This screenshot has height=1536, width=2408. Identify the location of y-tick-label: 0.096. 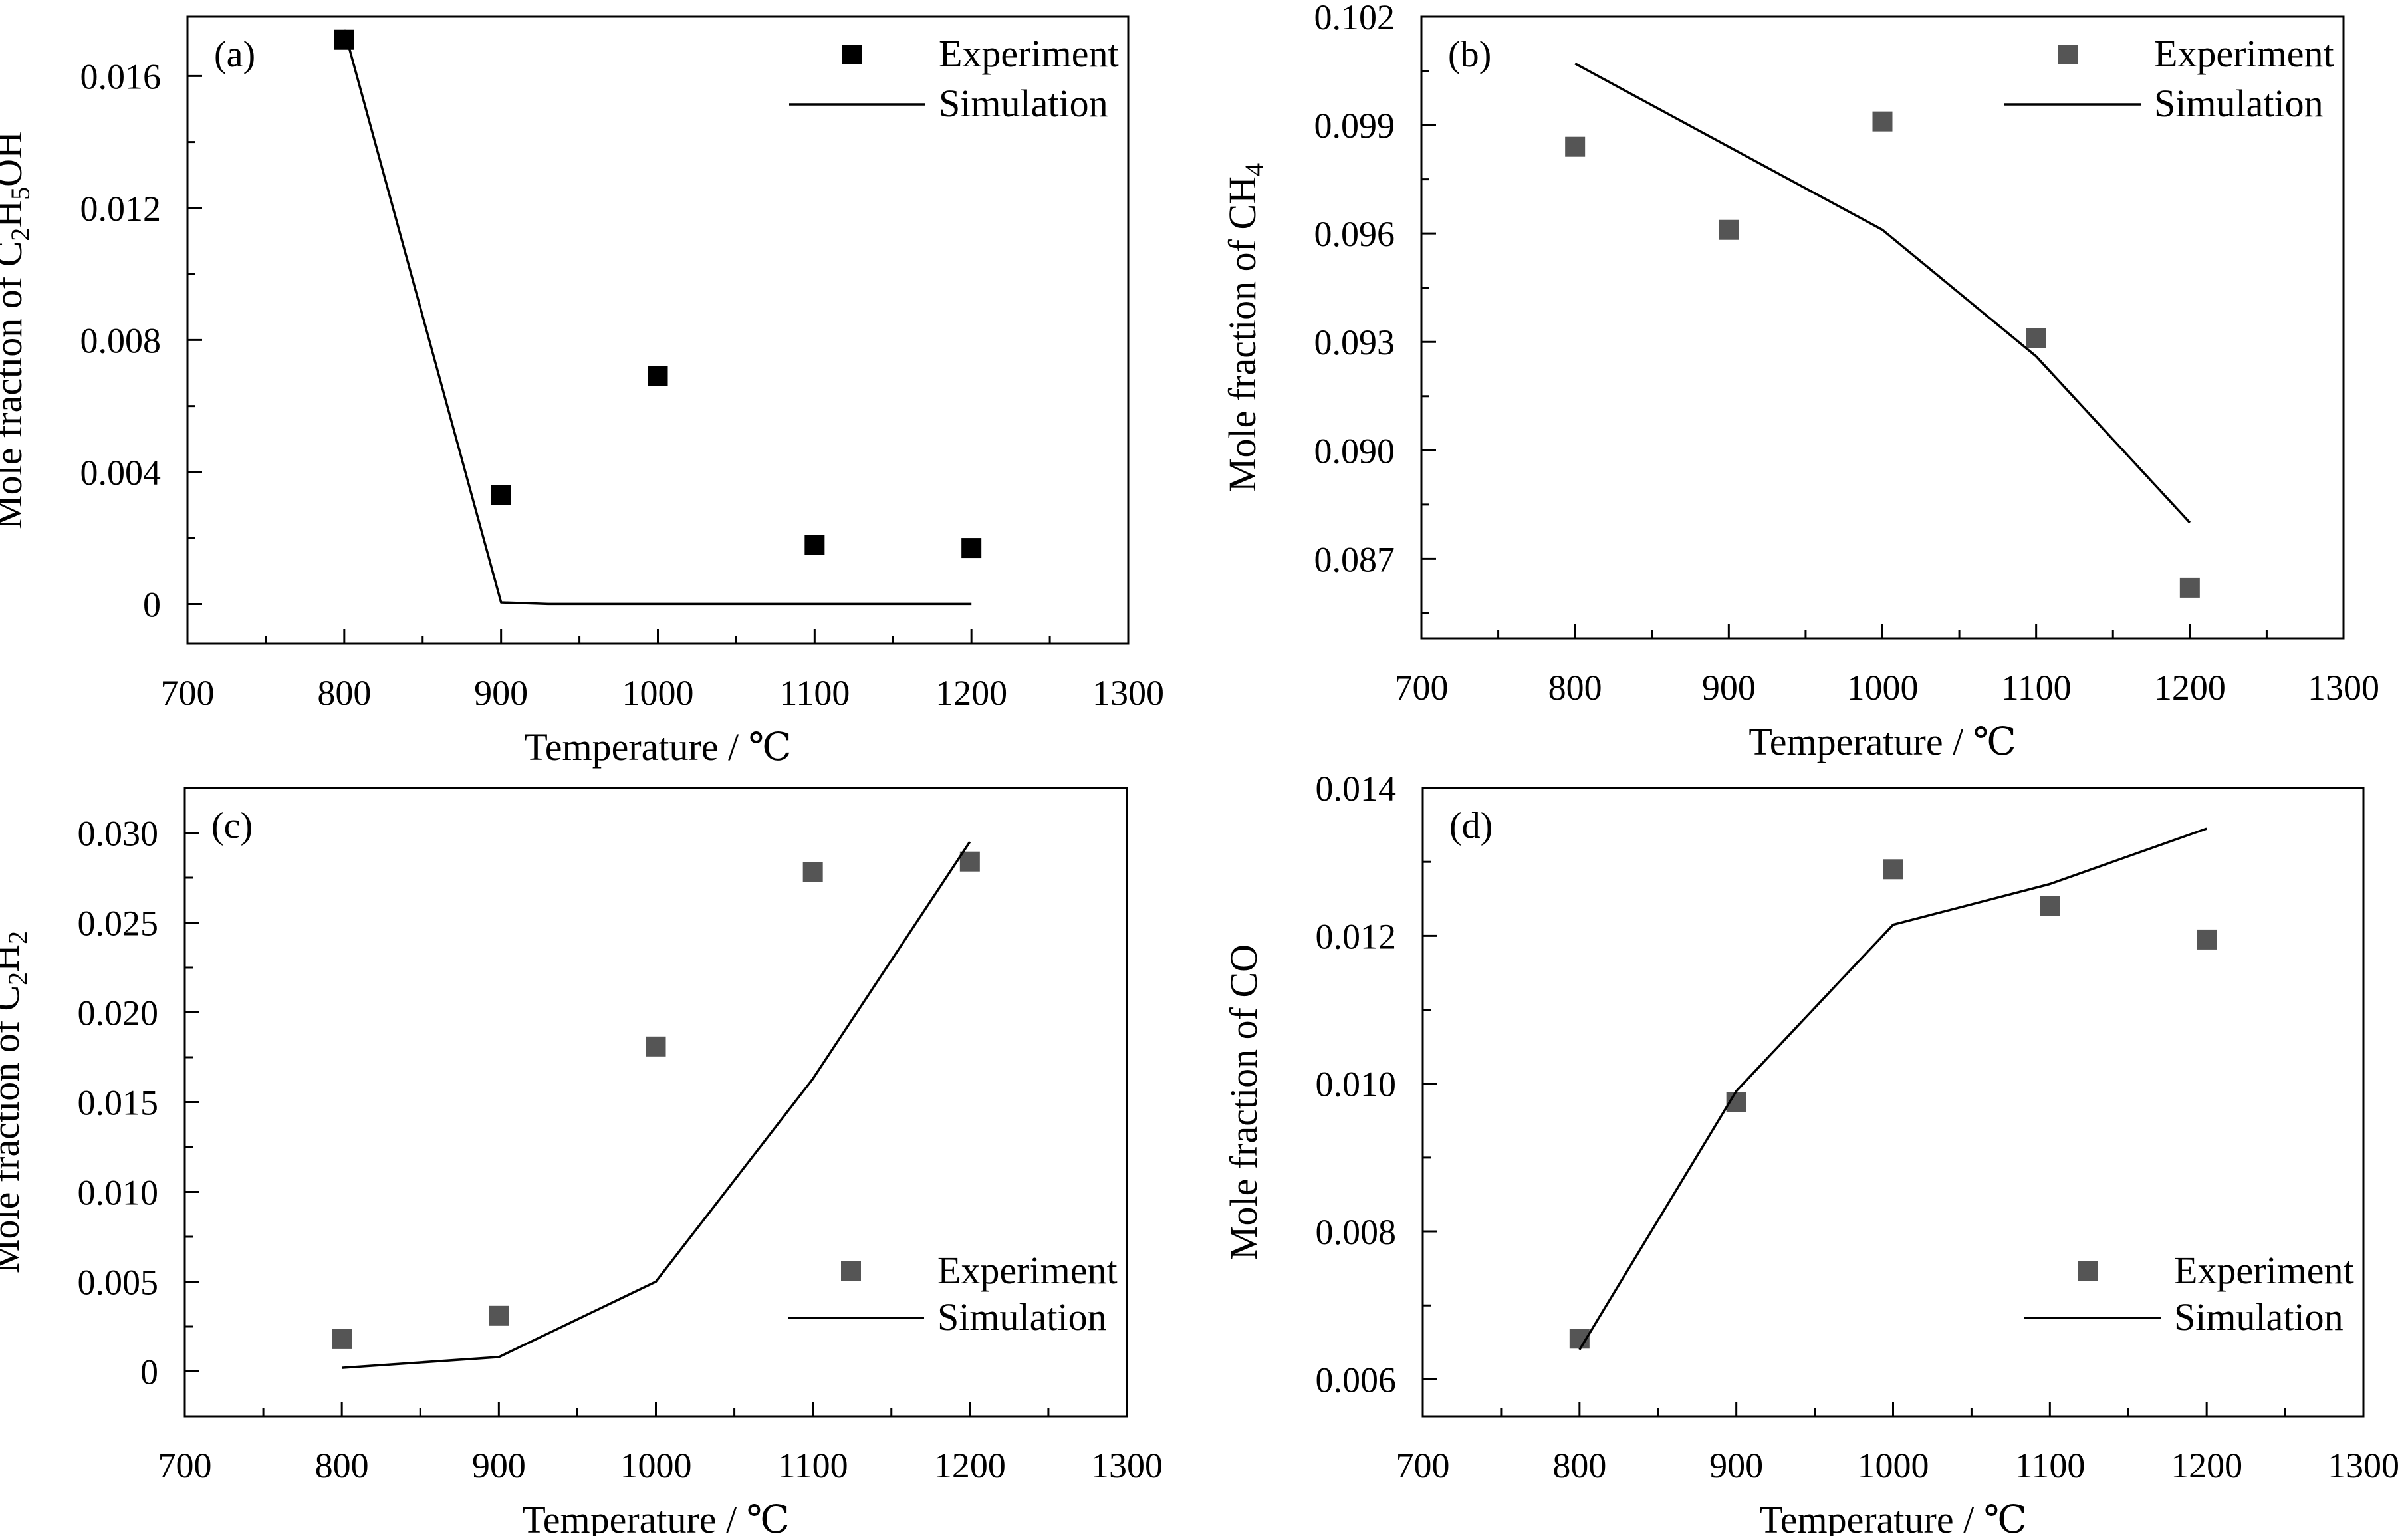
(1354, 234).